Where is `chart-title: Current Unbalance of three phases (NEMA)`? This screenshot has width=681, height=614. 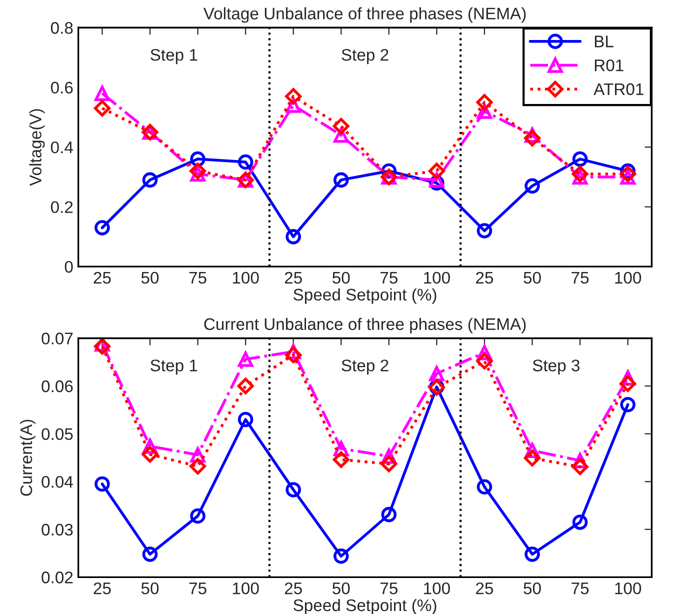
chart-title: Current Unbalance of three phases (NEMA) is located at coordinates (365, 326).